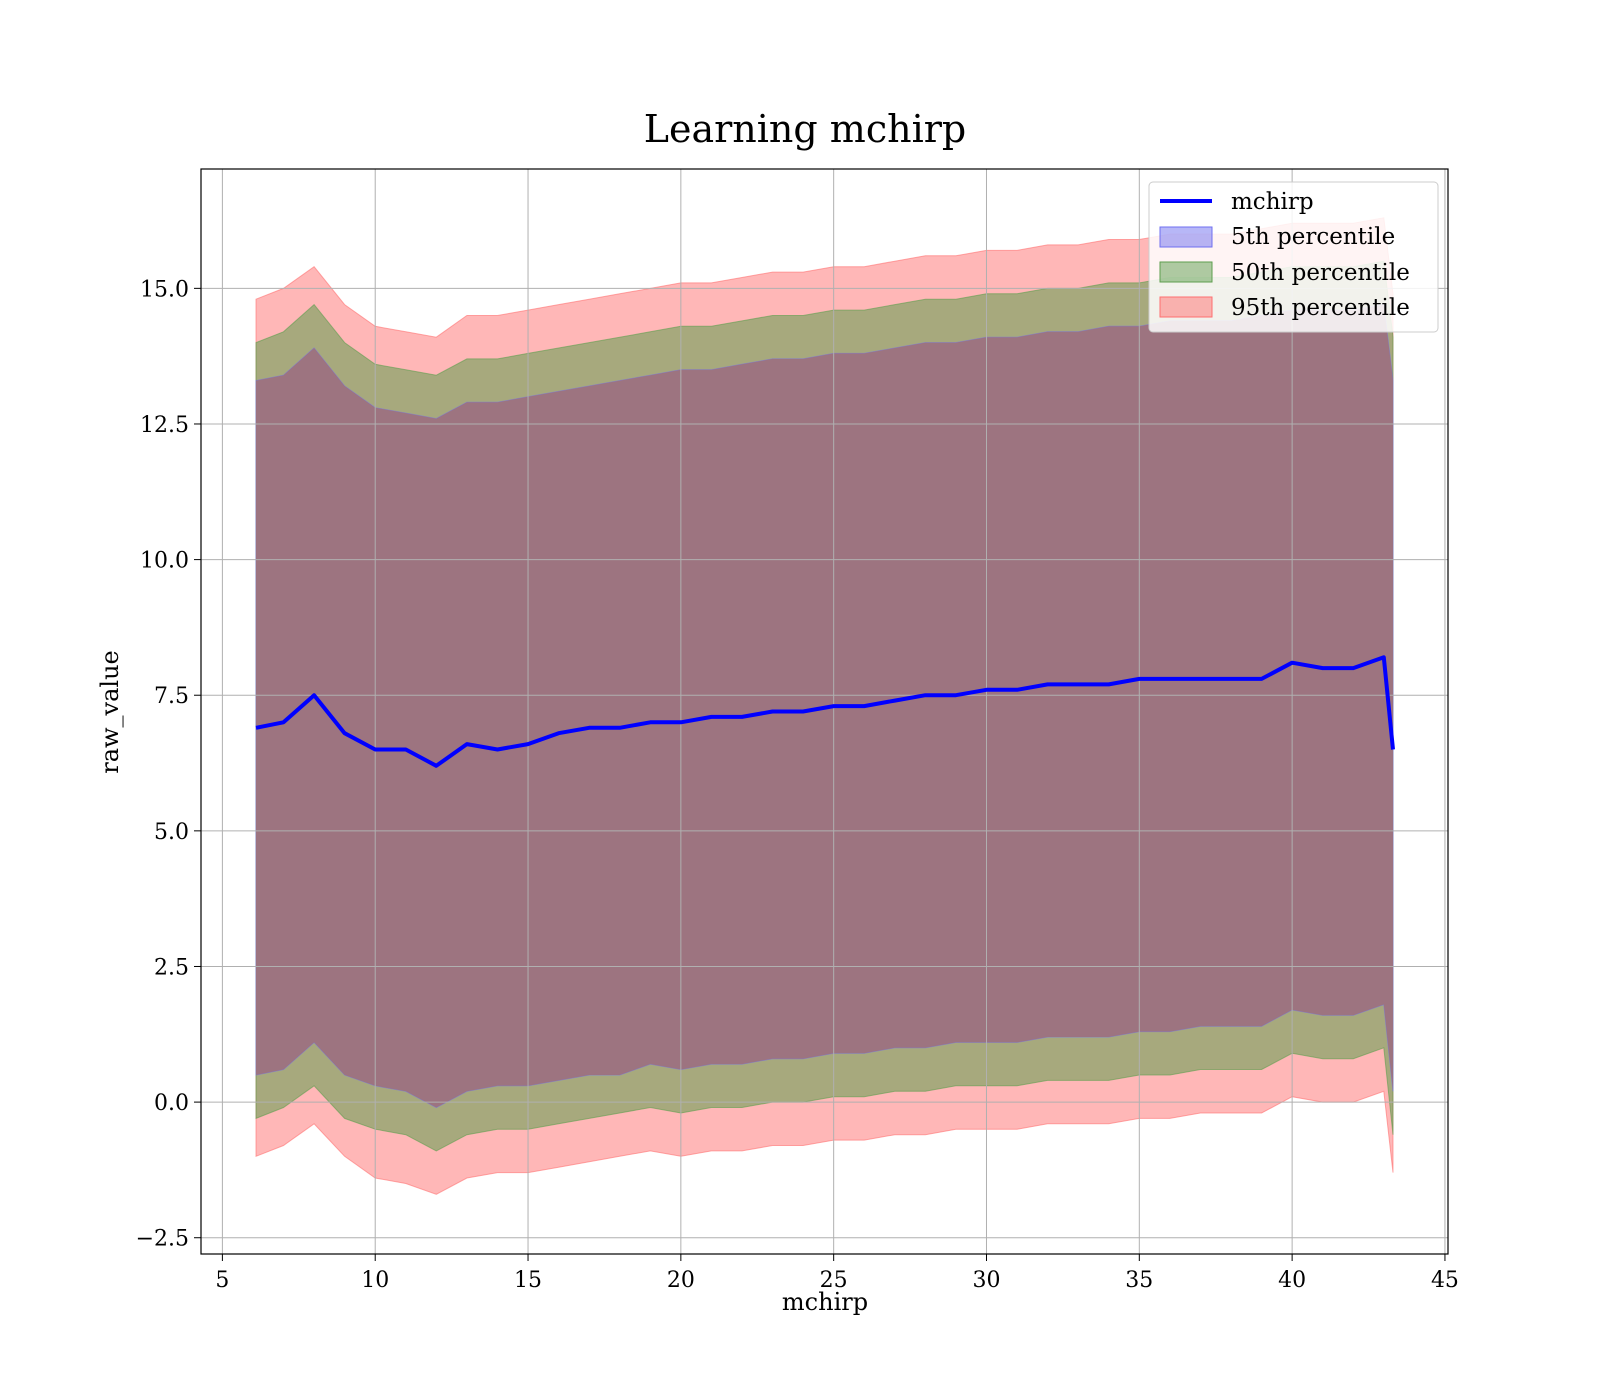  Describe the element at coordinates (164, 561) in the screenshot. I see `y-tick-label: 10.0` at that location.